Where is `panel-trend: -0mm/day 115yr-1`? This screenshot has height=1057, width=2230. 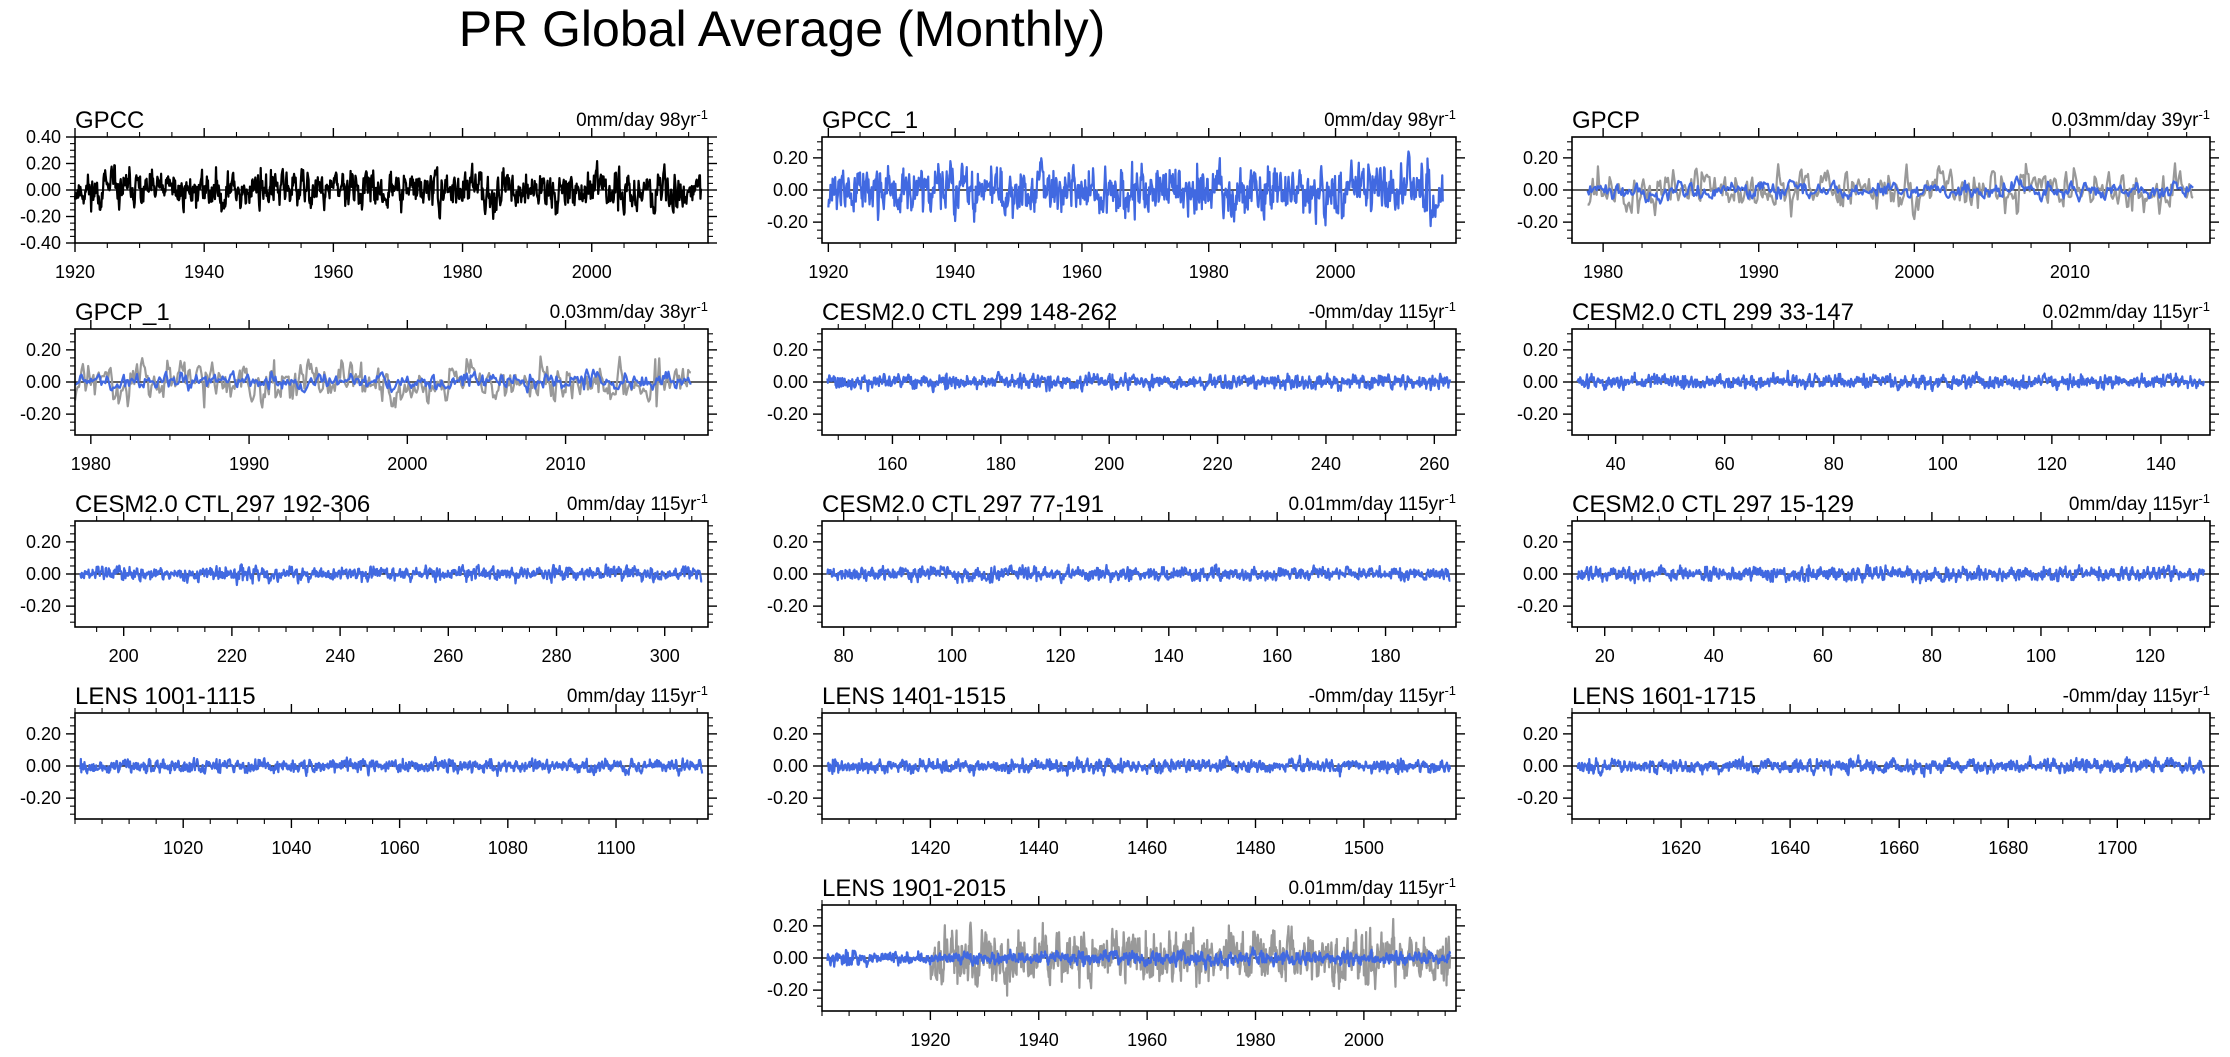
panel-trend: -0mm/day 115yr-1 is located at coordinates (1382, 311).